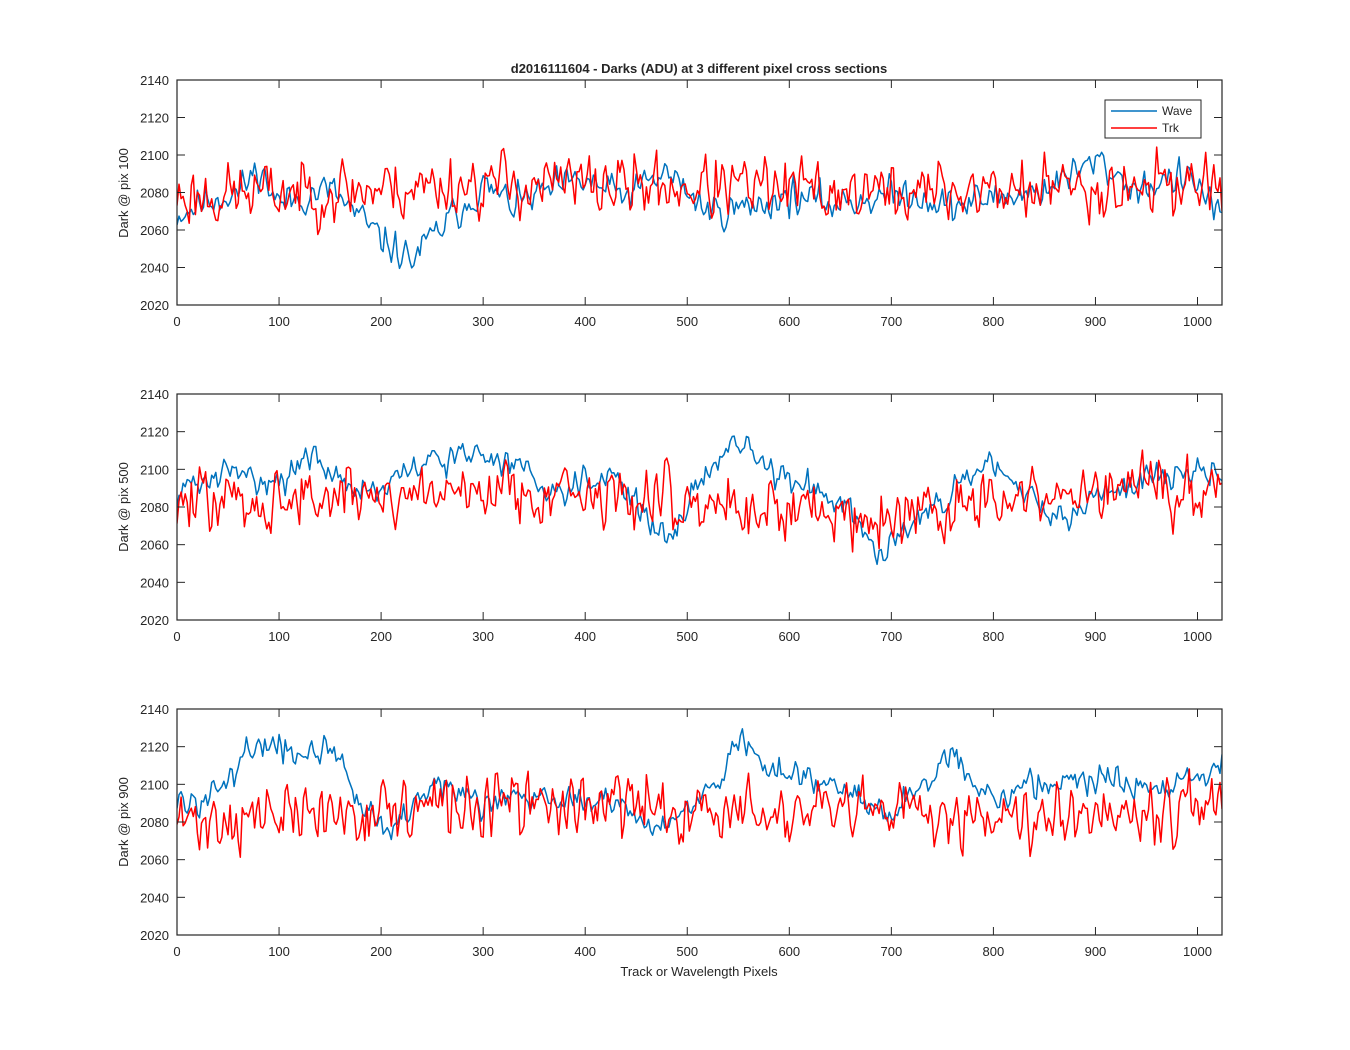  I want to click on legend: Wave Trk, so click(1153, 119).